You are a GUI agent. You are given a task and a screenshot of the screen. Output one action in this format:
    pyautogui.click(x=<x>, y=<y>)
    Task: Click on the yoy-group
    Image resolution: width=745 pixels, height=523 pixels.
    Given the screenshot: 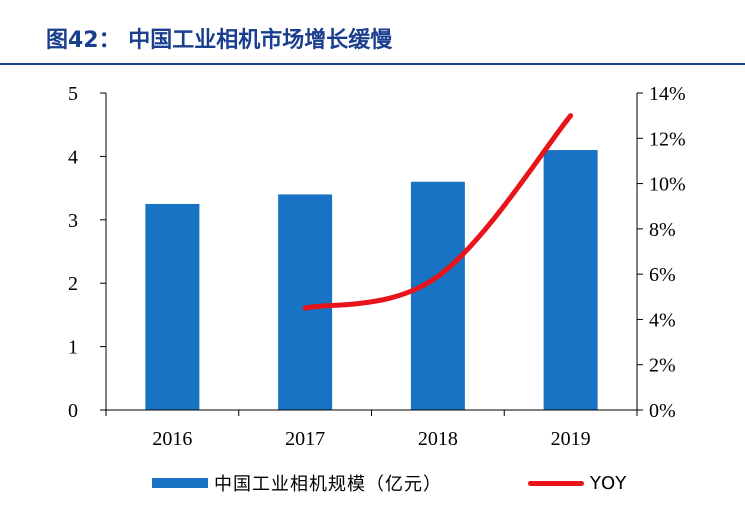 What is the action you would take?
    pyautogui.click(x=438, y=212)
    